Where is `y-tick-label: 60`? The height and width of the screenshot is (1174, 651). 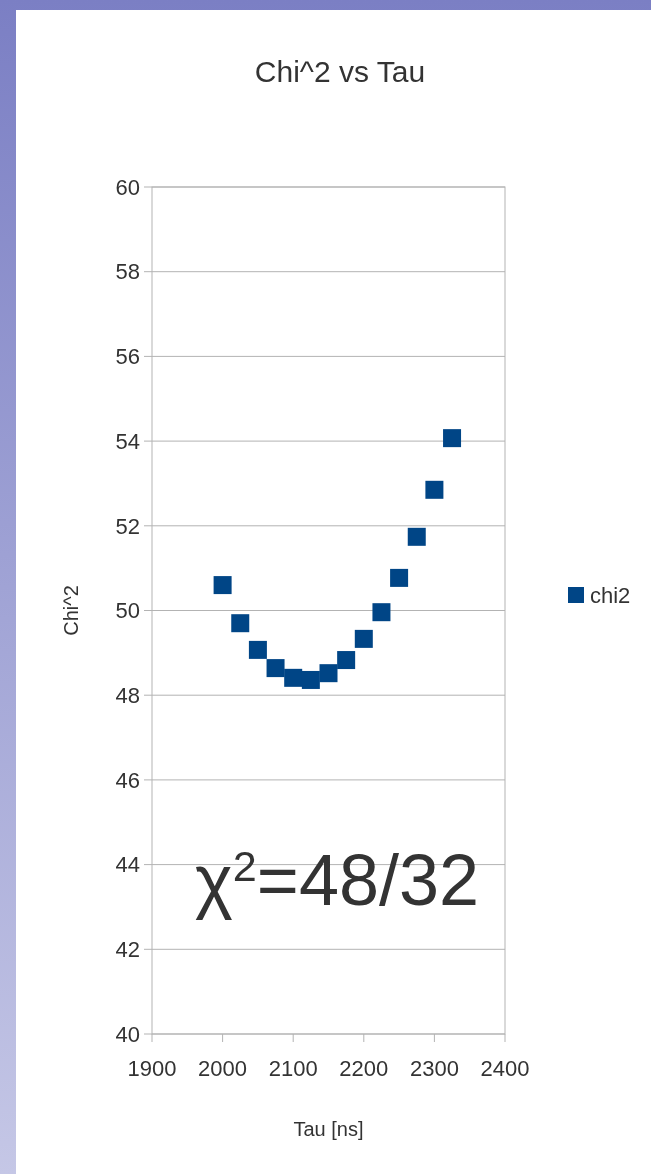 y-tick-label: 60 is located at coordinates (127, 187).